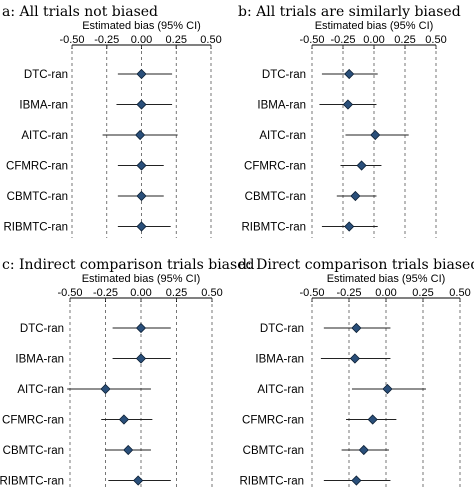 Image resolution: width=474 pixels, height=498 pixels. Describe the element at coordinates (349, 12) in the screenshot. I see `panel-title: b: All trials are similarly biased` at that location.